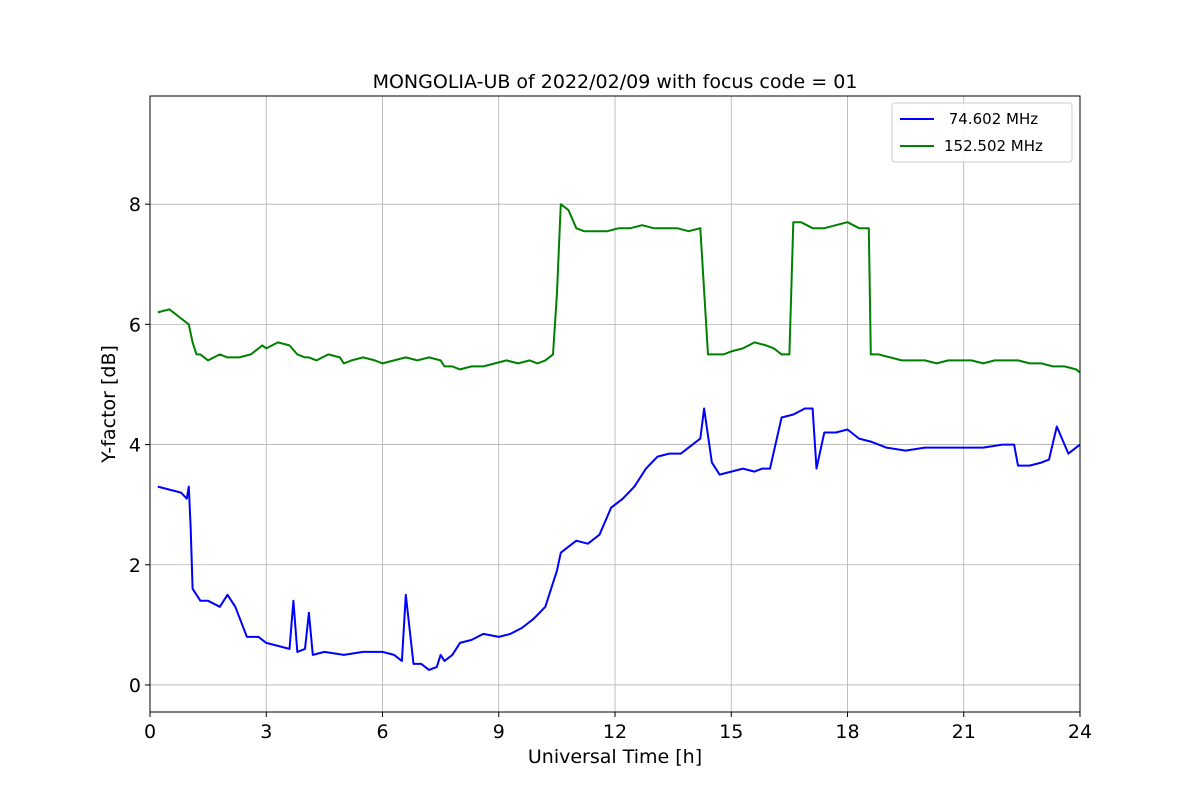 The height and width of the screenshot is (804, 1200). Describe the element at coordinates (991, 119) in the screenshot. I see `legend-label-1: 74.602 MHz` at that location.